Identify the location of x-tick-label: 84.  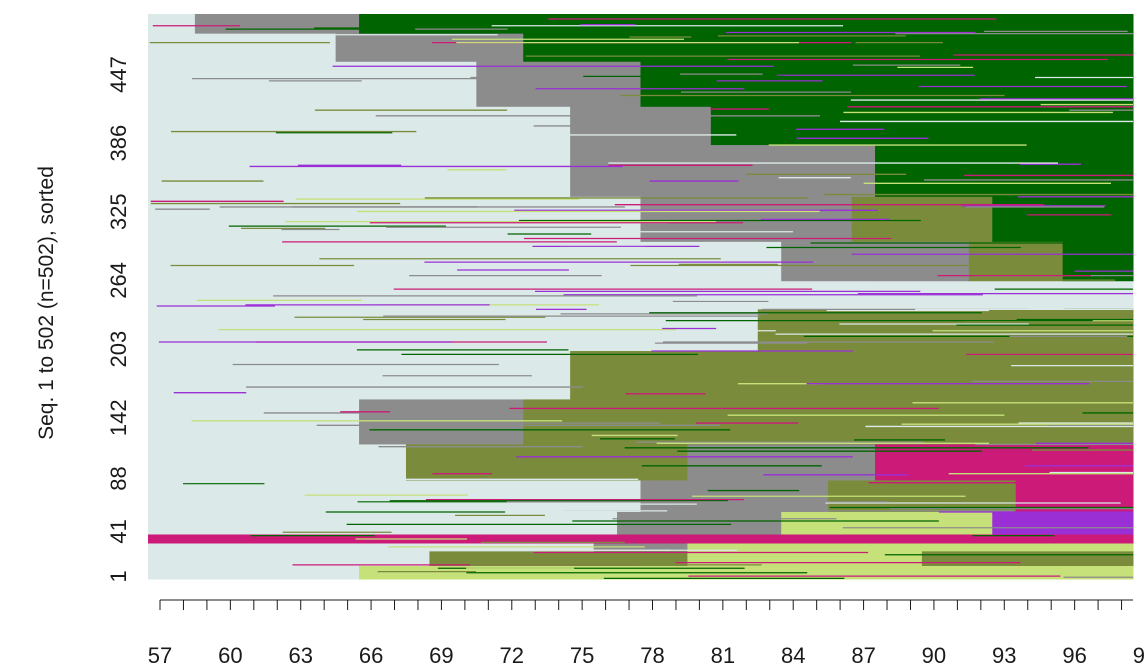
(793, 655).